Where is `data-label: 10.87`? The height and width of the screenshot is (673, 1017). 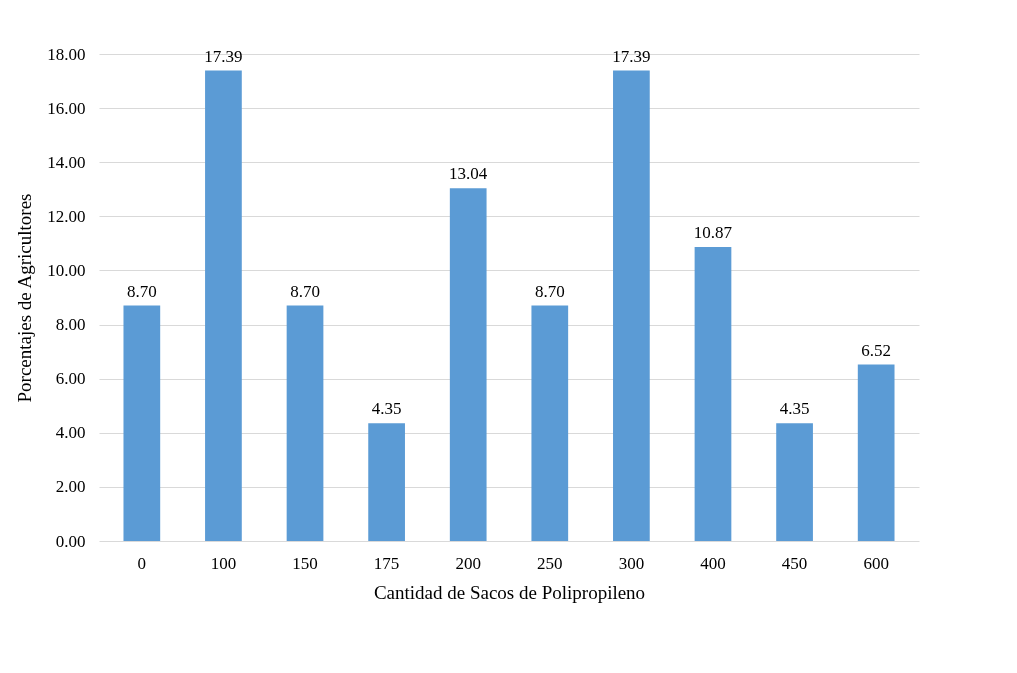 data-label: 10.87 is located at coordinates (713, 232).